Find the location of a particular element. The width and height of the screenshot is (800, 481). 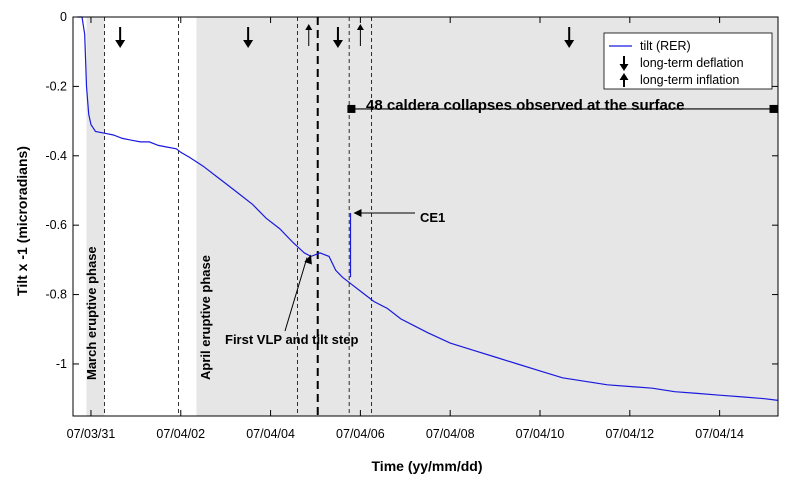

y-tick-label: -0.6 is located at coordinates (56, 225).